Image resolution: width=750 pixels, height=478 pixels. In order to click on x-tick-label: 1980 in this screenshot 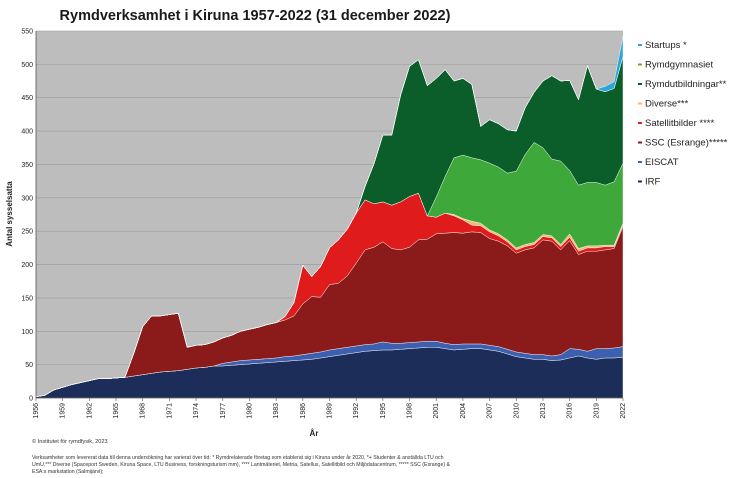, I will do `click(249, 411)`.